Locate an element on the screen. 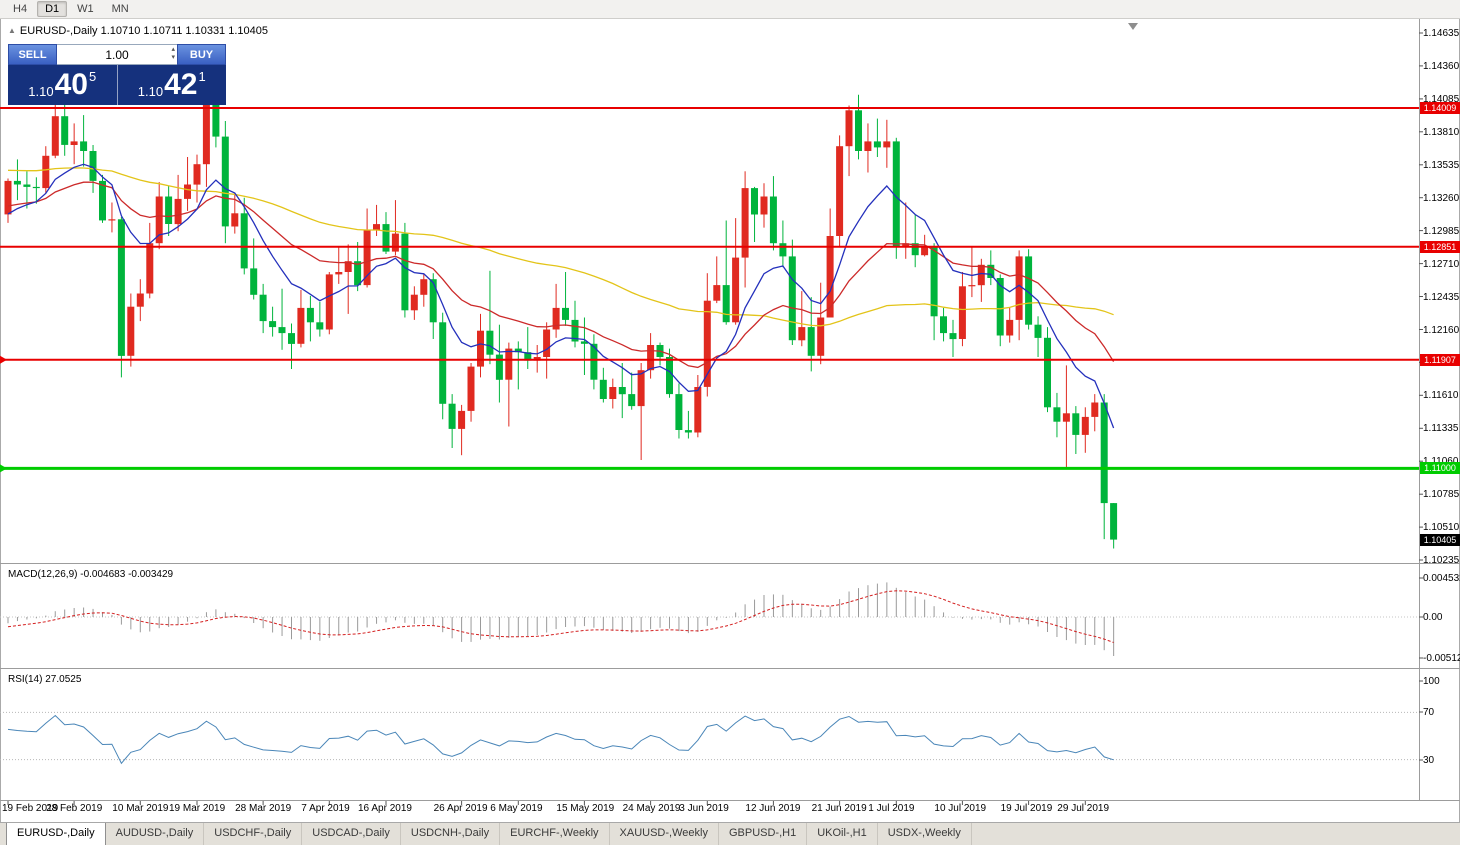 This screenshot has width=1460, height=845. chart-tab: USDCAD-,Daily is located at coordinates (351, 834).